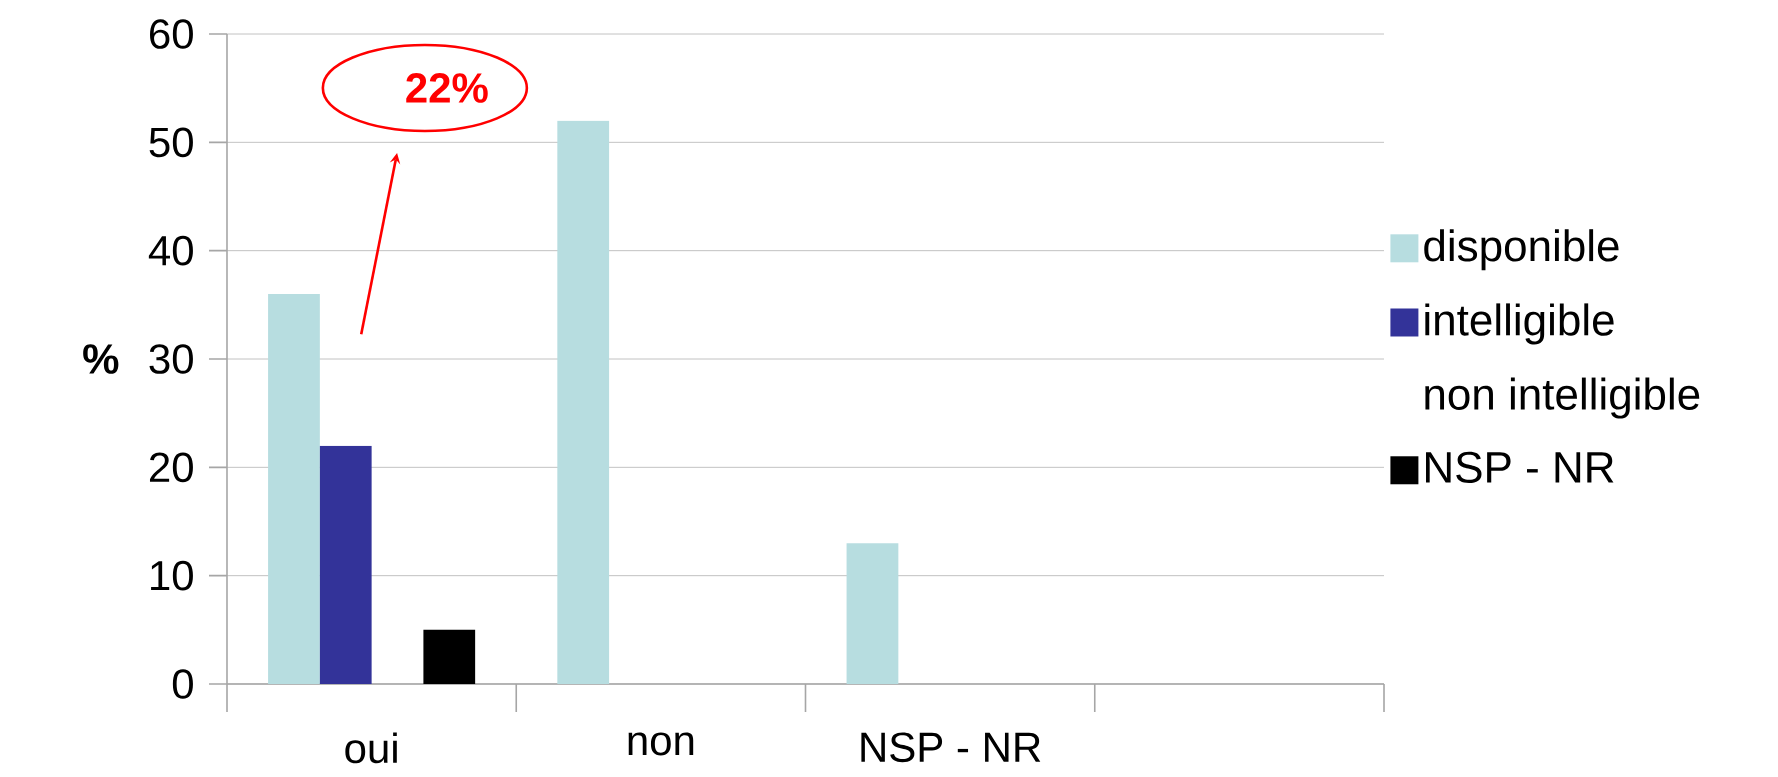 The width and height of the screenshot is (1778, 777). I want to click on x-tick-label: non, so click(661, 744).